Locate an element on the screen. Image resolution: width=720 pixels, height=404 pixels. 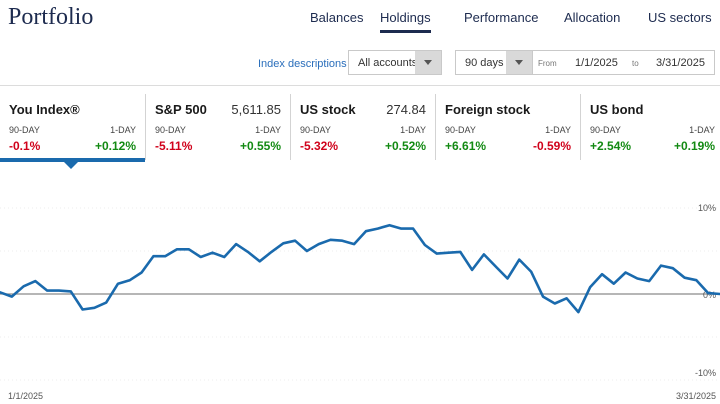
accounts-select-value: All accounts is located at coordinates (388, 63).